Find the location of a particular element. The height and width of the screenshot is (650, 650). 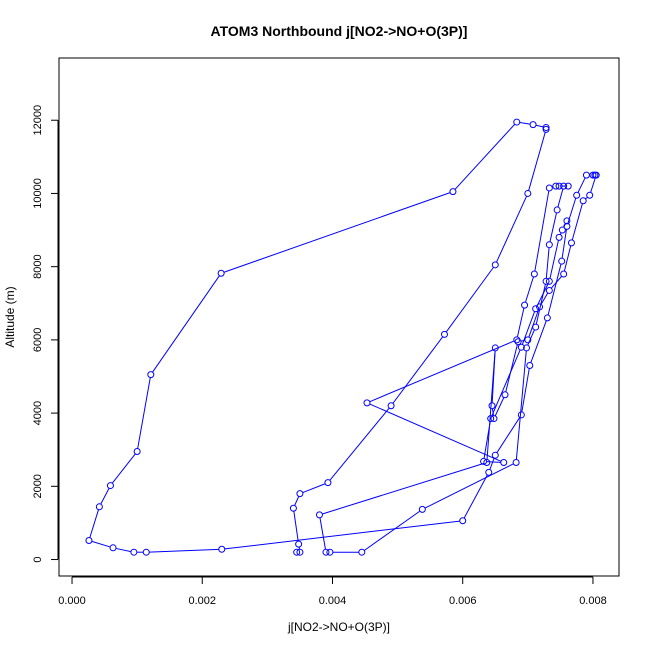

y-tick-label: 6000 is located at coordinates (38, 340).